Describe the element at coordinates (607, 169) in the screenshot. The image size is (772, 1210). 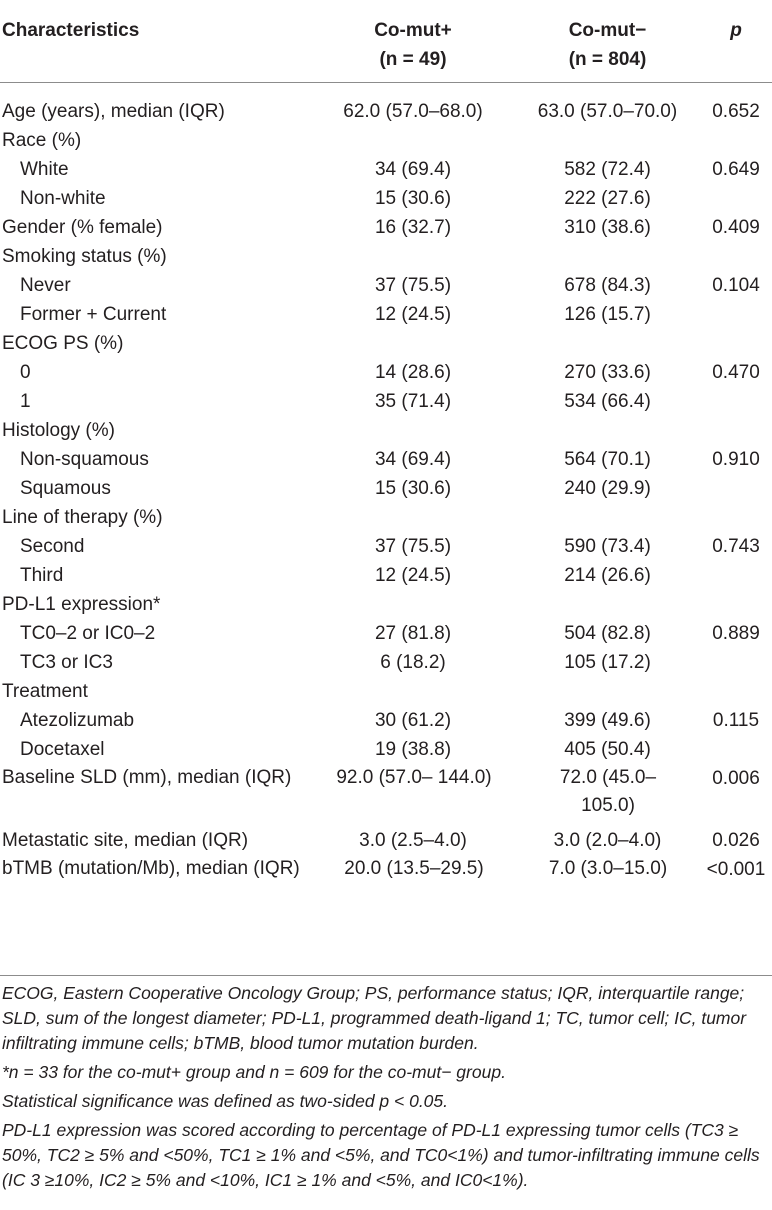
I see `co-mut-negative-value: 582 (72.4)` at that location.